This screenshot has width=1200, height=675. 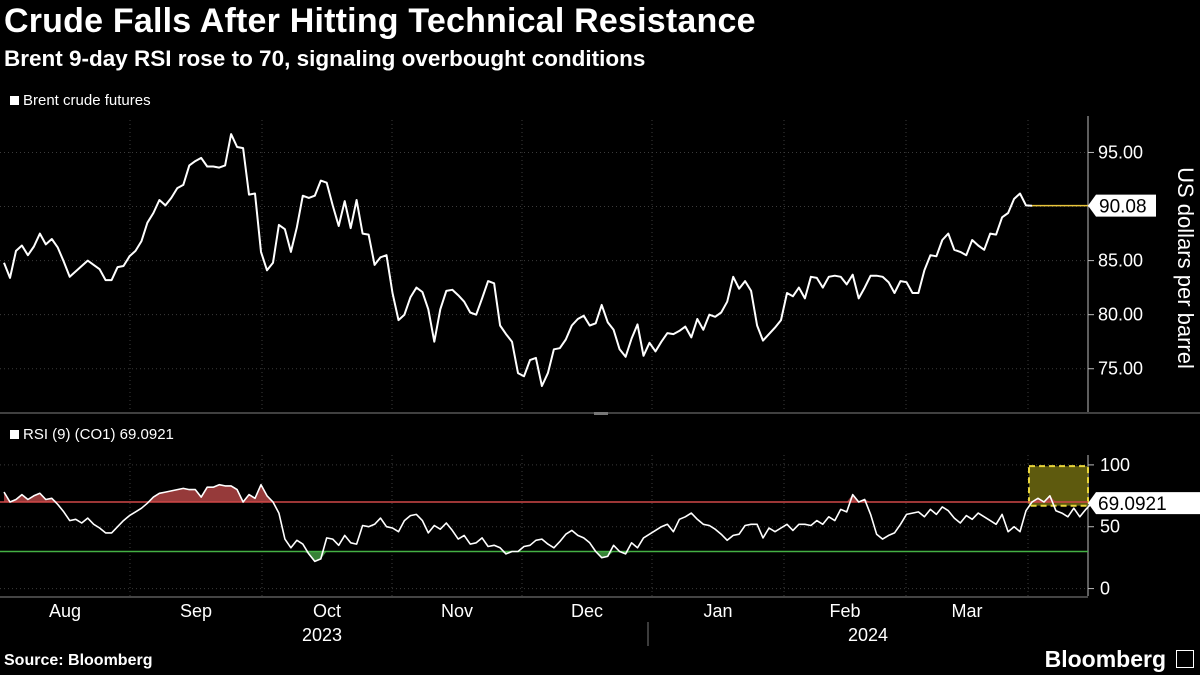 What do you see at coordinates (967, 611) in the screenshot?
I see `x-tick-label: Mar` at bounding box center [967, 611].